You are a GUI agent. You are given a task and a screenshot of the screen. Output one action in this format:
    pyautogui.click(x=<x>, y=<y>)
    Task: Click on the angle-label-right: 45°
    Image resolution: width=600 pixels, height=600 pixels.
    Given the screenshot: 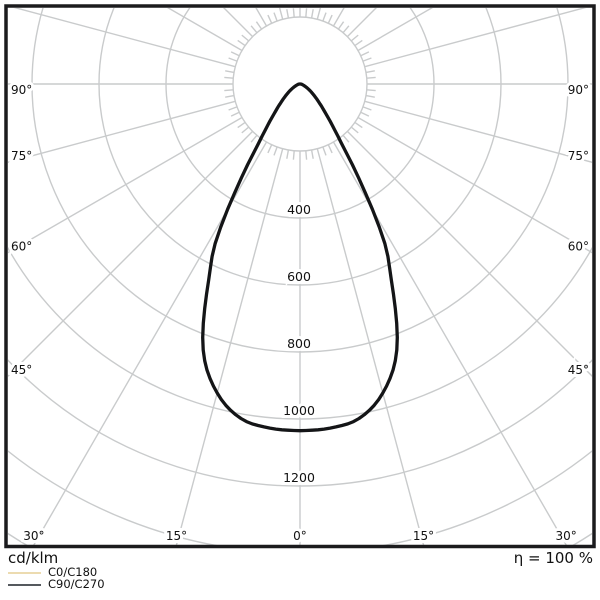 What is the action you would take?
    pyautogui.click(x=578, y=370)
    